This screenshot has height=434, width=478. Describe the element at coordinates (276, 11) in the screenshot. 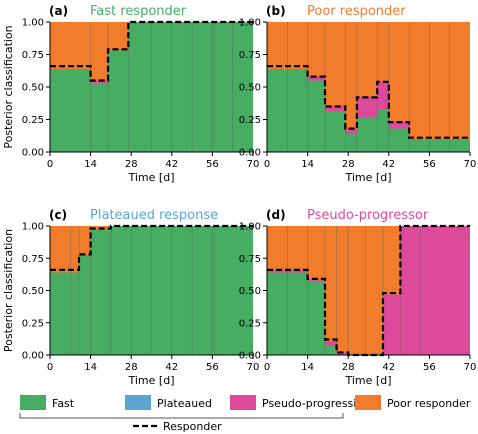

I see `panel-letter: (b)` at that location.